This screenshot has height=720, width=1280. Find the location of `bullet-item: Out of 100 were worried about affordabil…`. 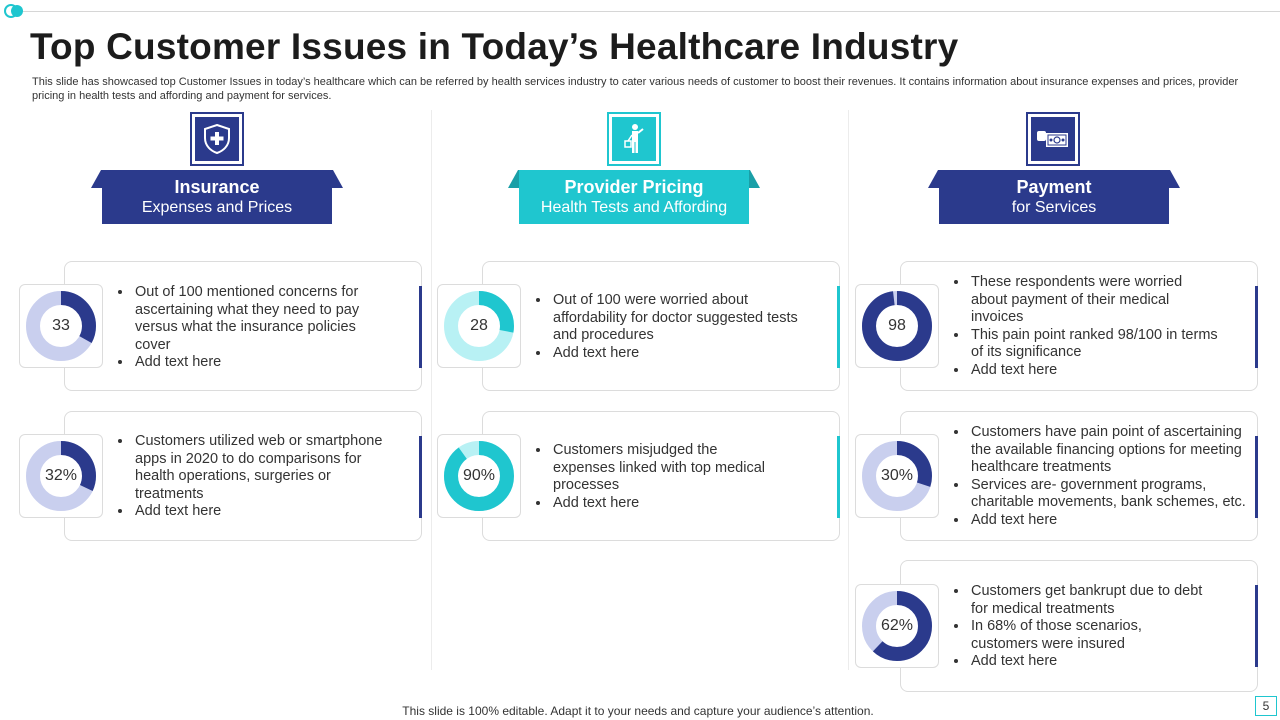

bullet-item: Out of 100 were worried about affordabil… is located at coordinates (676, 318).